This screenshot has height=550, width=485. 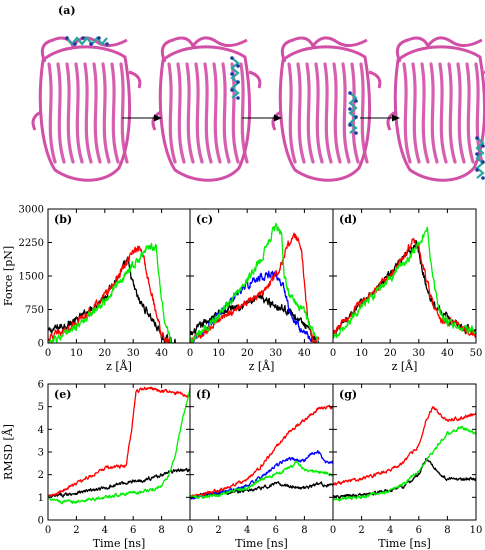 What do you see at coordinates (41, 430) in the screenshot?
I see `y-tick-label: 4` at bounding box center [41, 430].